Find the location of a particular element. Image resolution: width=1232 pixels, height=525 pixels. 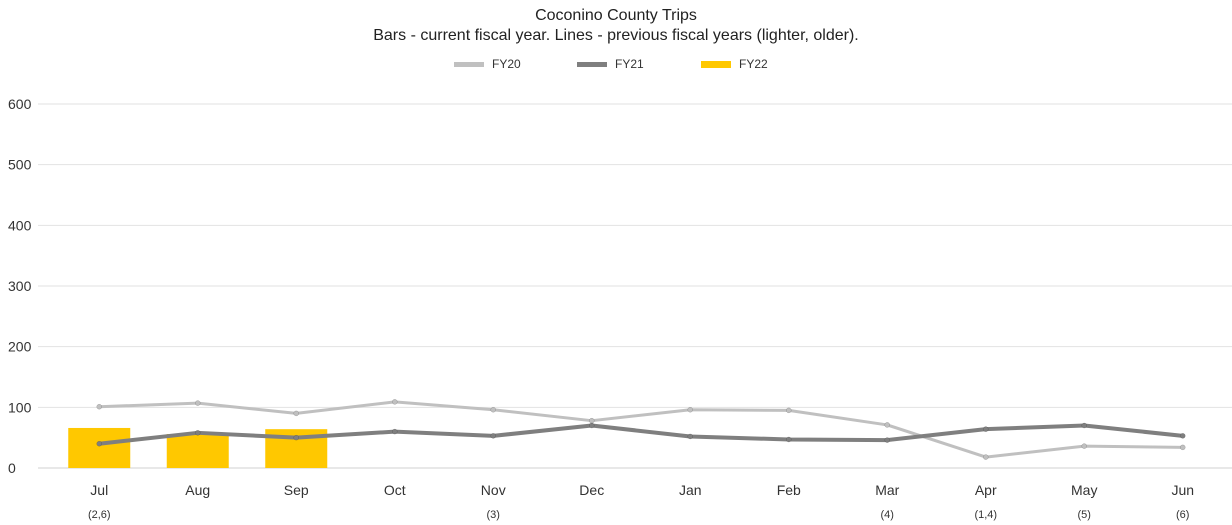

legend-swatch-fy21 is located at coordinates (592, 64).